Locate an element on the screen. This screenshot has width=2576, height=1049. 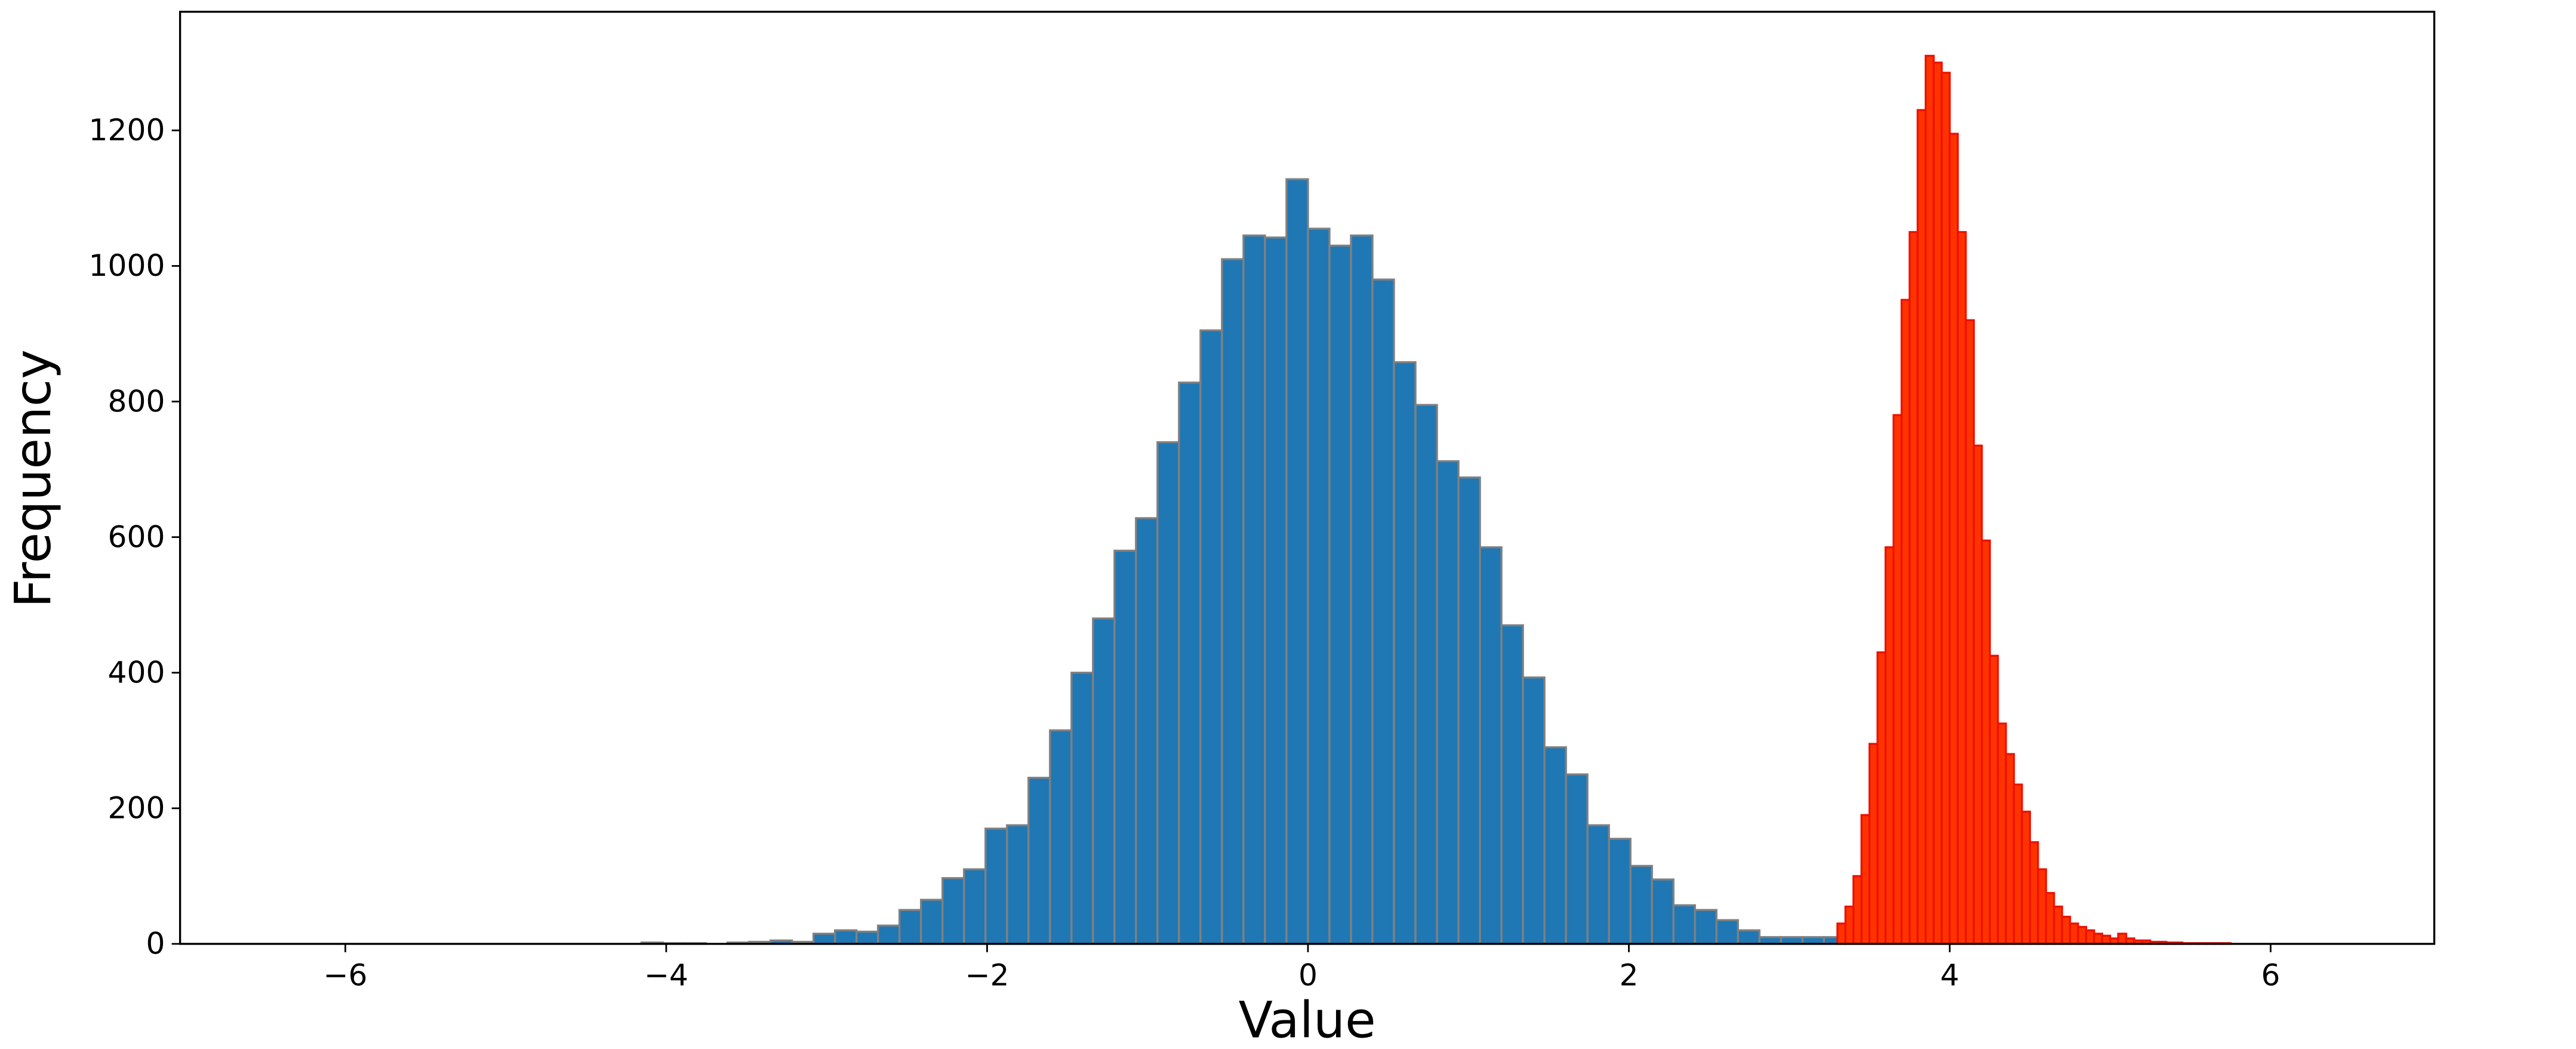
y-tick-label: 0 is located at coordinates (155, 943).